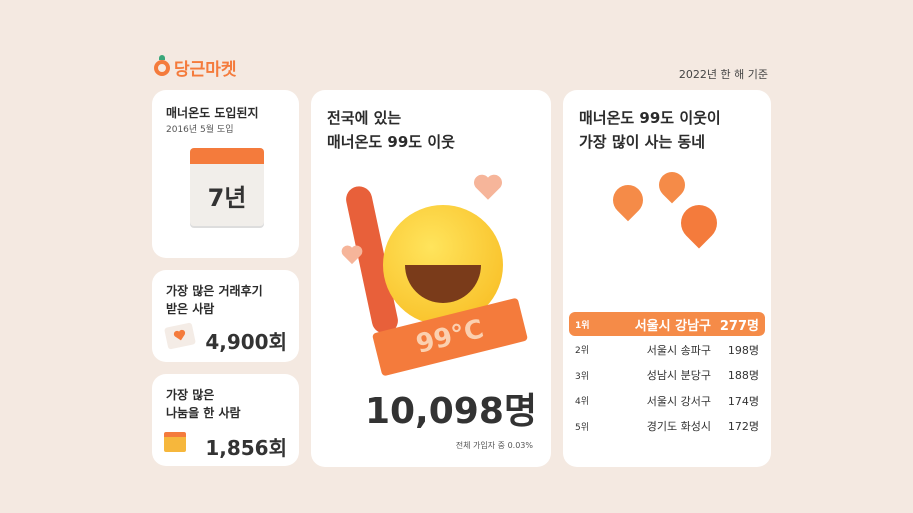  I want to click on card-title: 가장 많이 사는 동네, so click(642, 142).